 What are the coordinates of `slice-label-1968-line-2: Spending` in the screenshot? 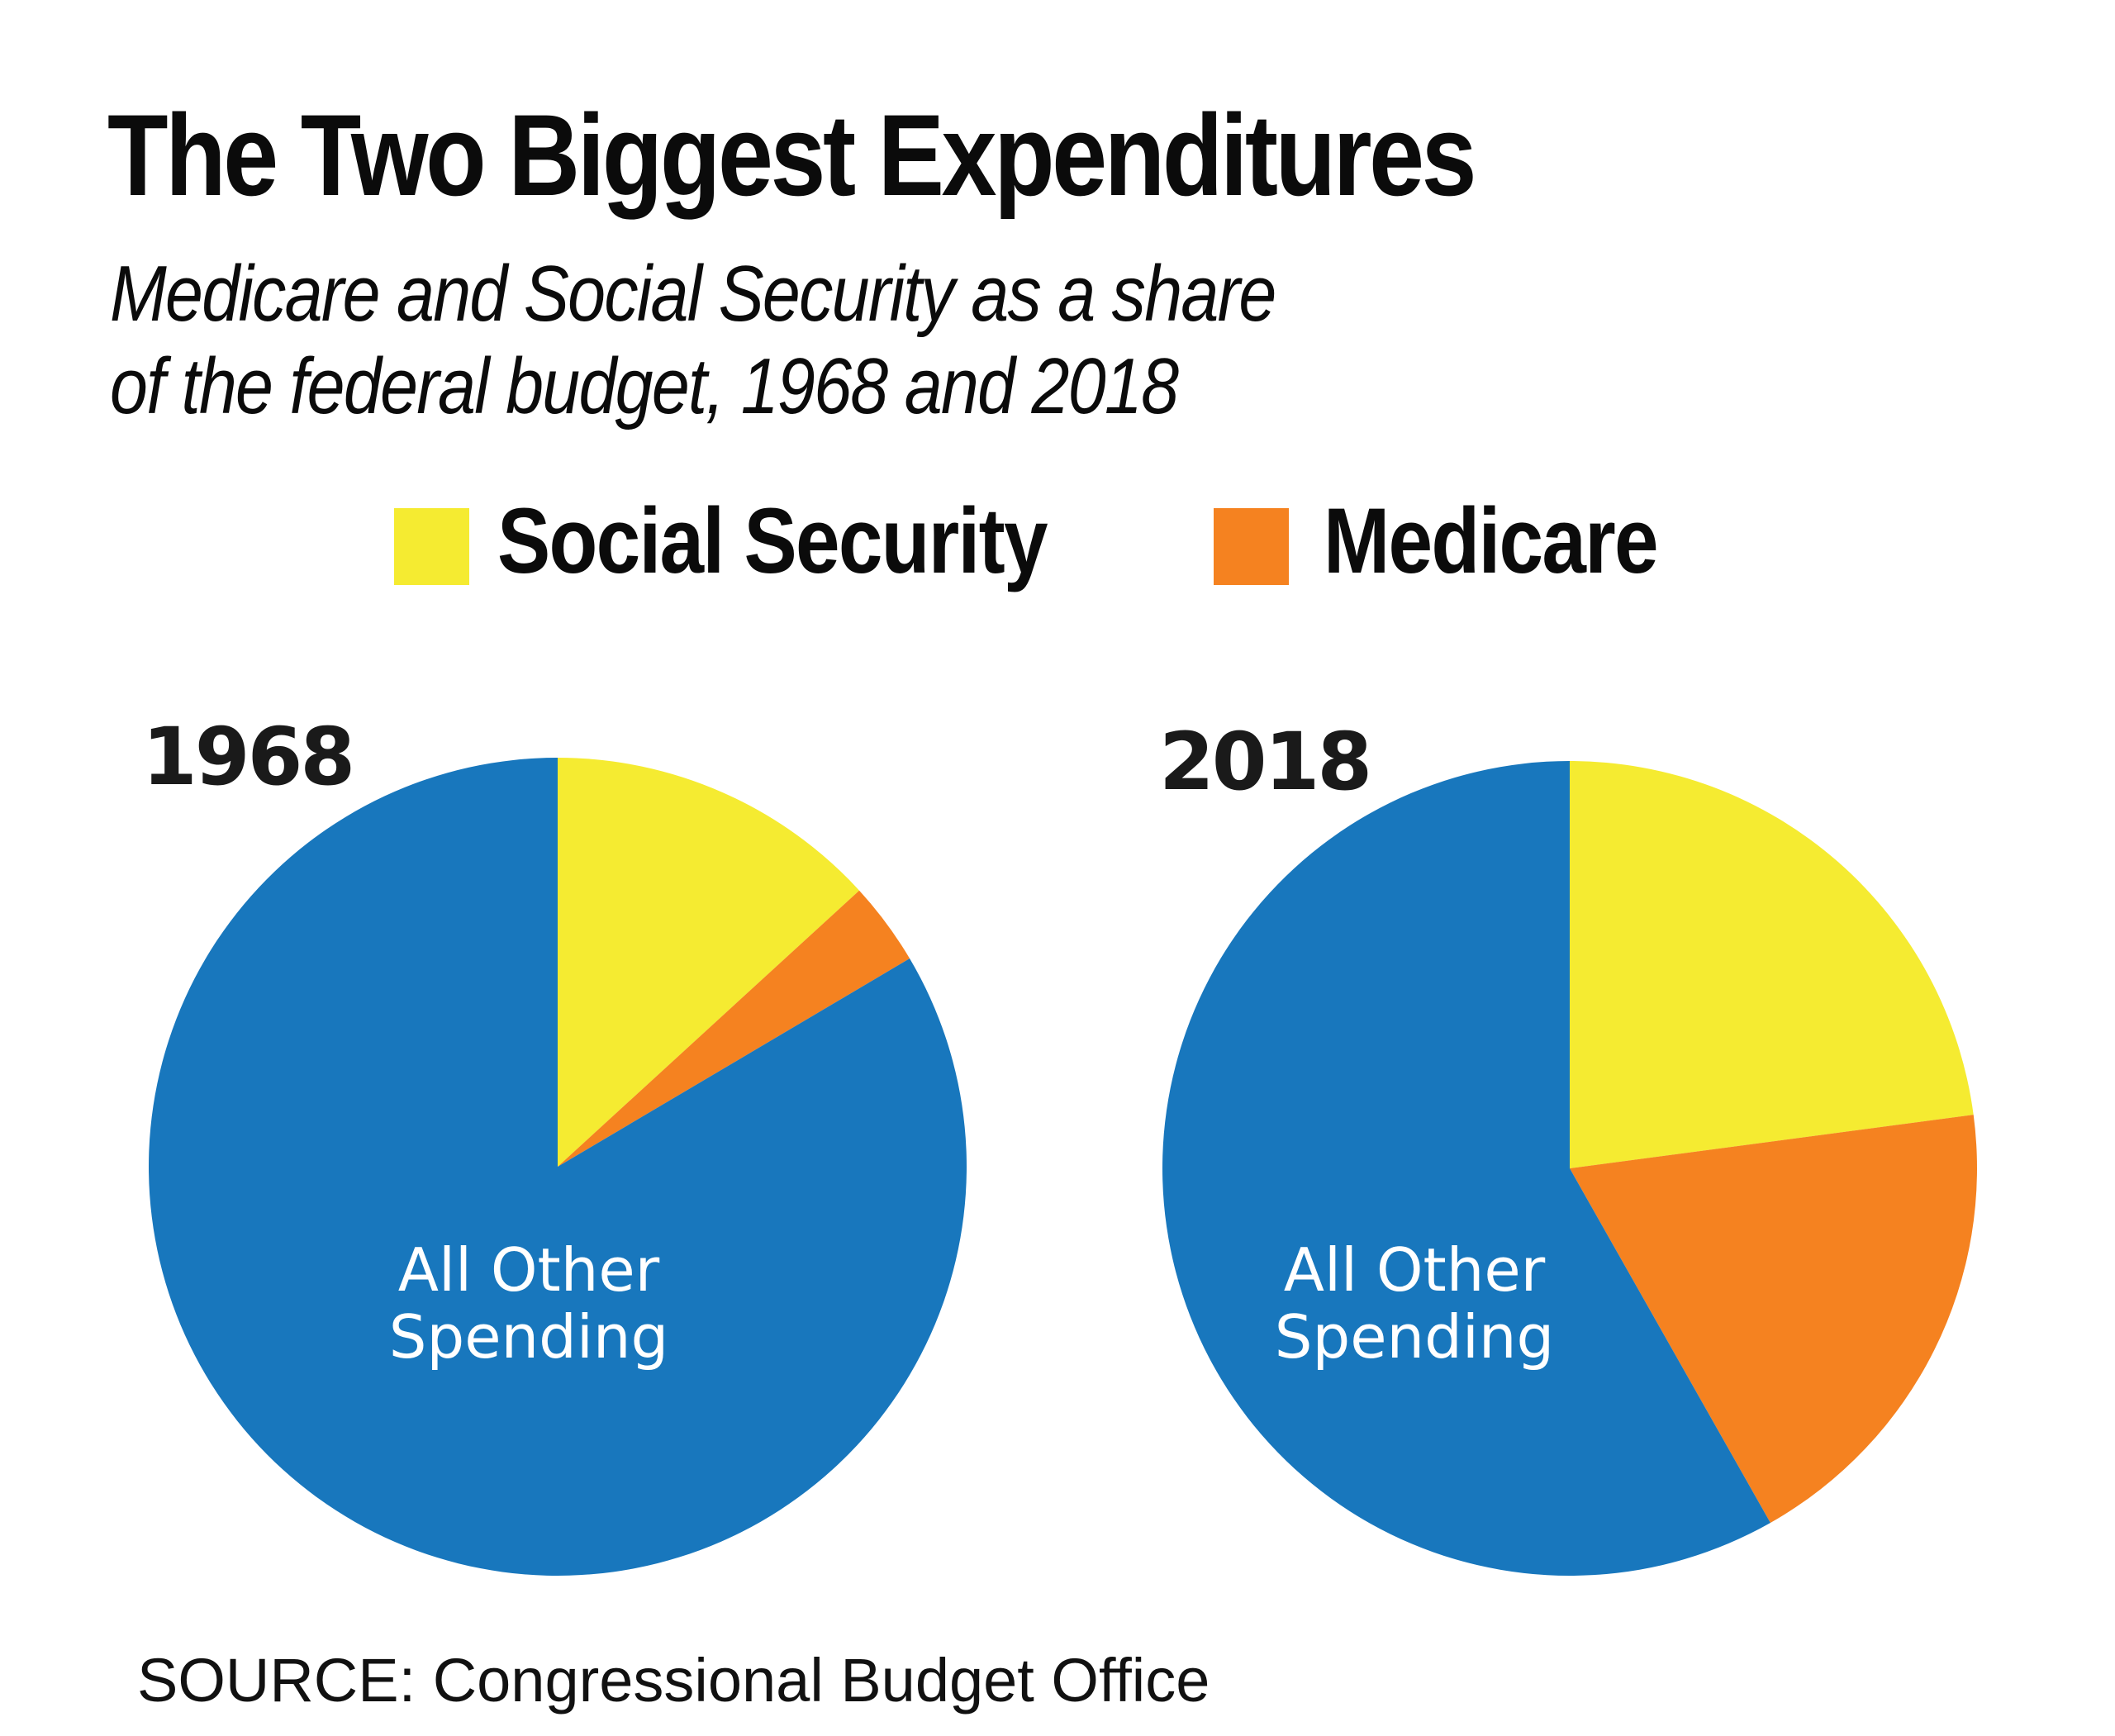 It's located at (528, 1337).